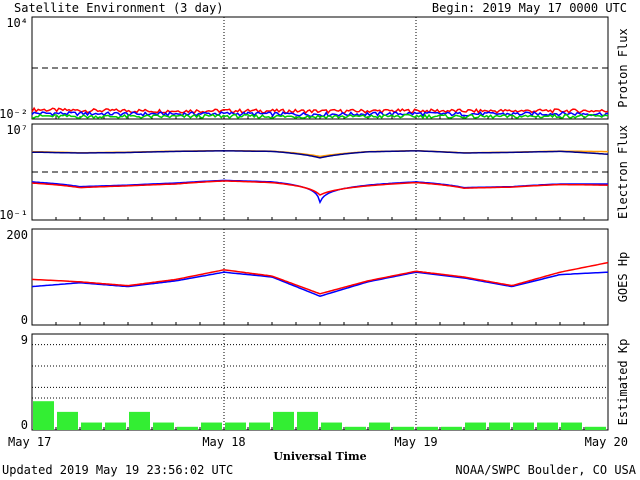  What do you see at coordinates (117, 470) in the screenshot?
I see `updated-timestamp: Updated 2019 May 19 23:56:02 UTC` at bounding box center [117, 470].